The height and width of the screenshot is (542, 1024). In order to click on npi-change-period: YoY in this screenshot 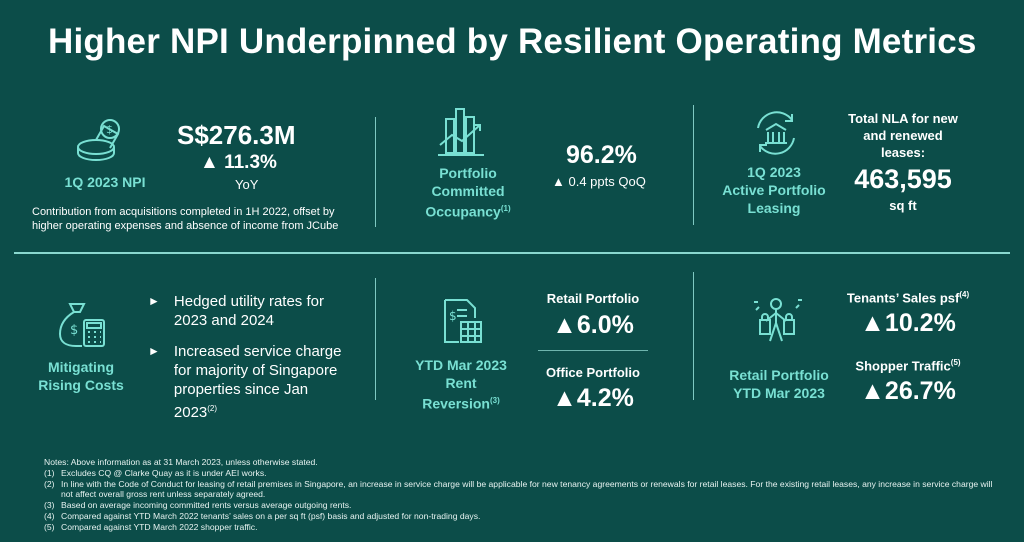, I will do `click(247, 184)`.